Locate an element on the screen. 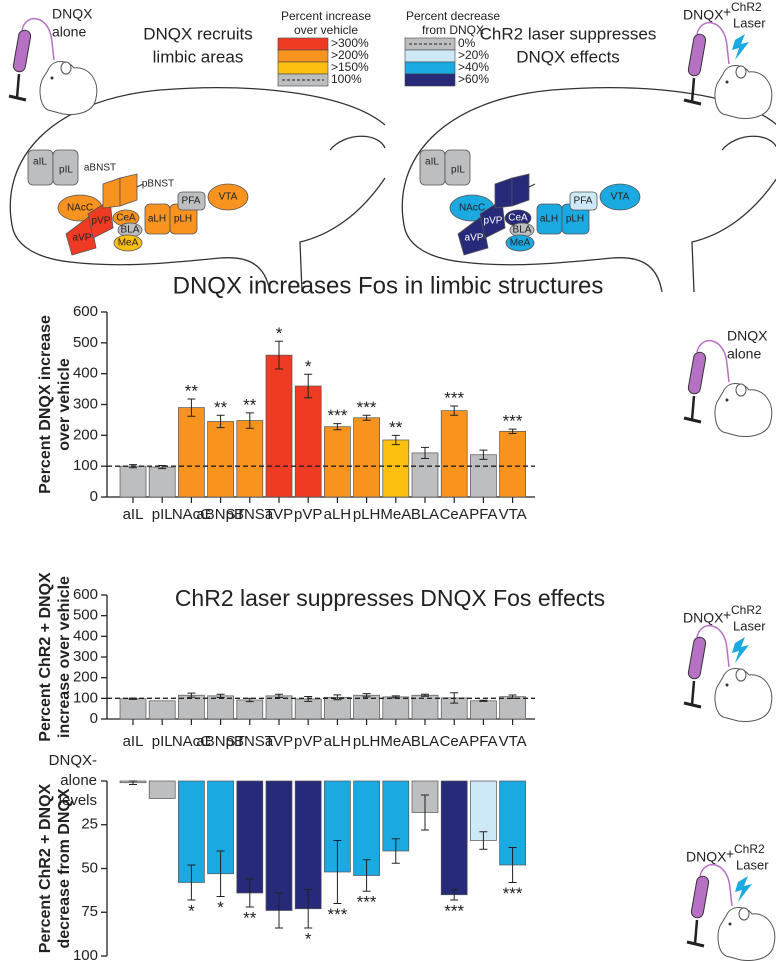 Image resolution: width=776 pixels, height=961 pixels. rat-icon: DNQX alone is located at coordinates (53, 60).